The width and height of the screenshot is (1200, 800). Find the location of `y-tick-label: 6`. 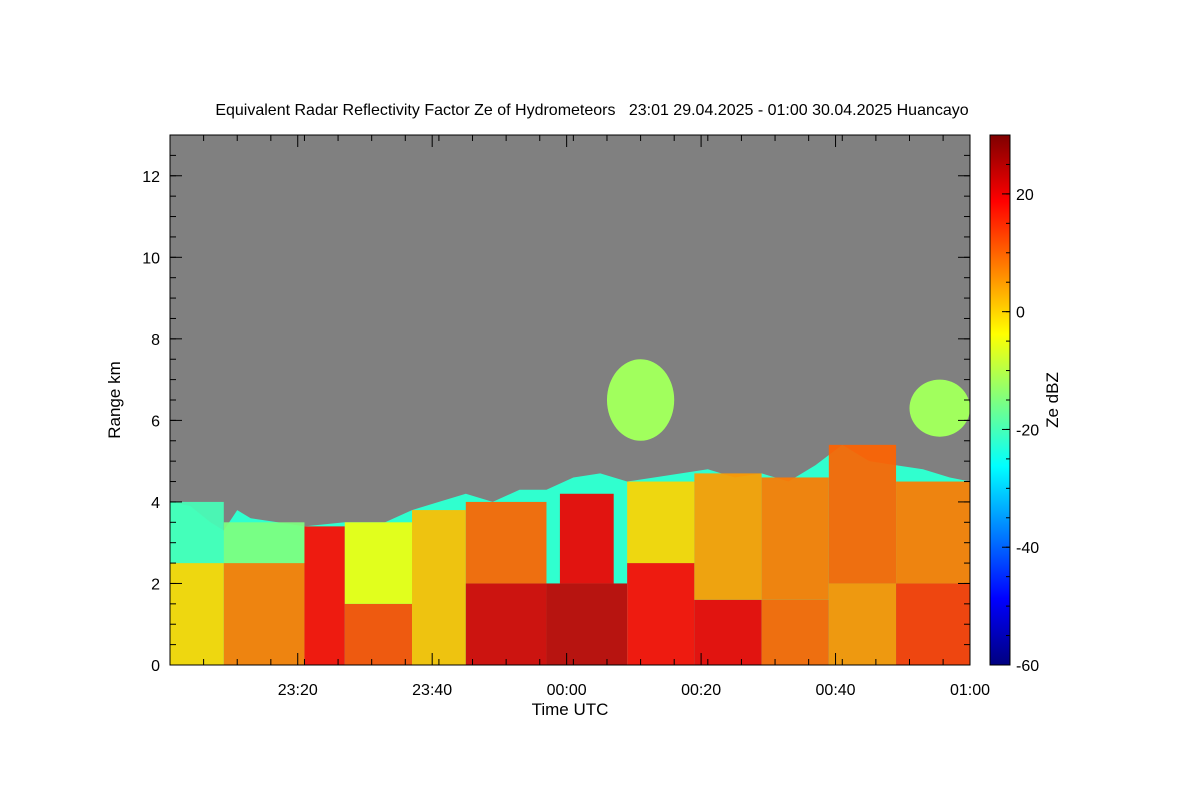

y-tick-label: 6 is located at coordinates (155, 421).